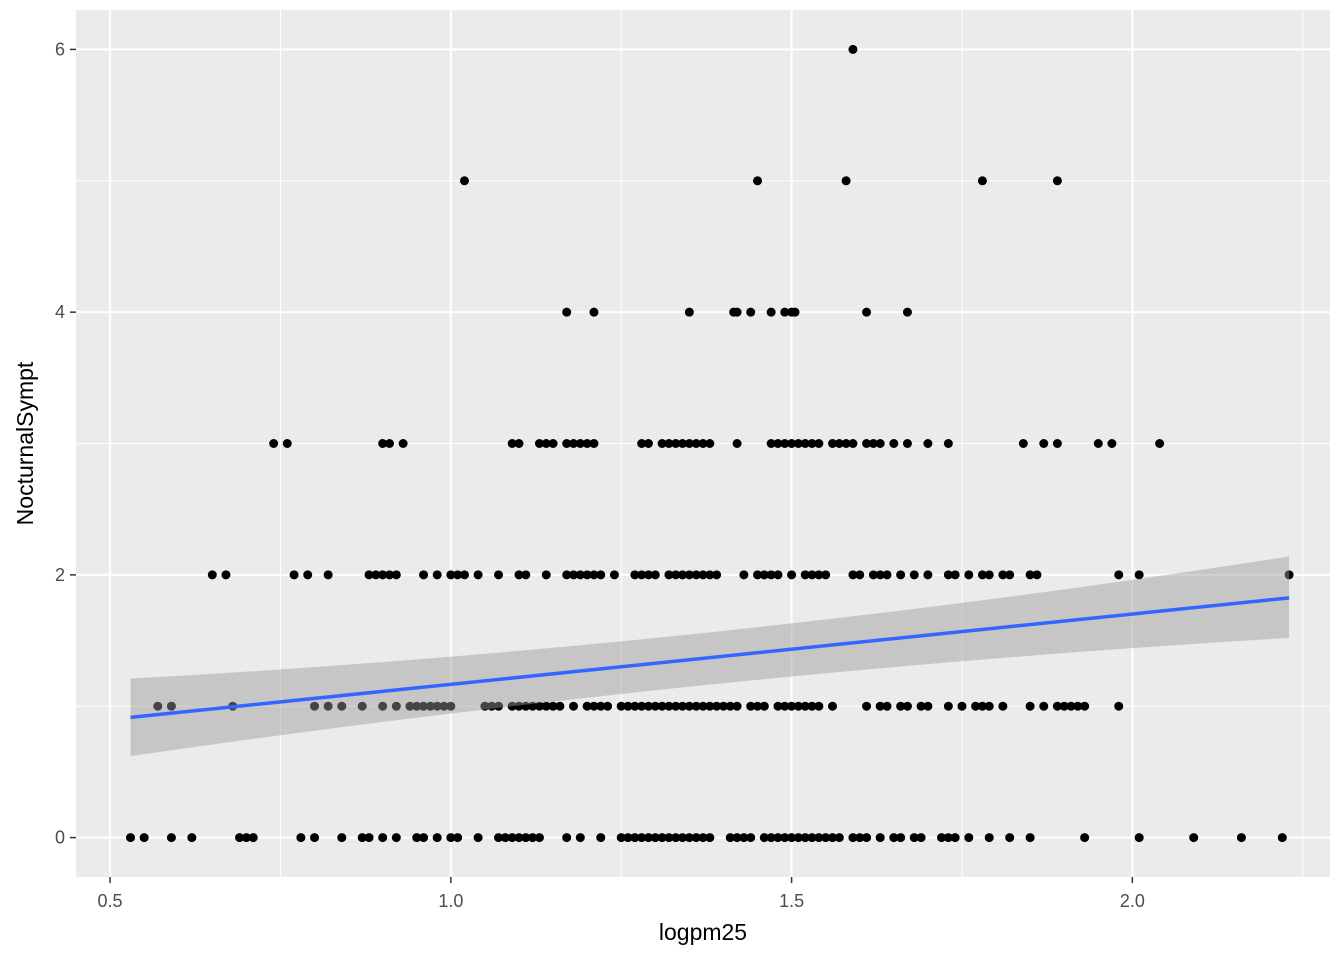 The height and width of the screenshot is (965, 1344). I want to click on x-tick-label: 2.0, so click(1132, 901).